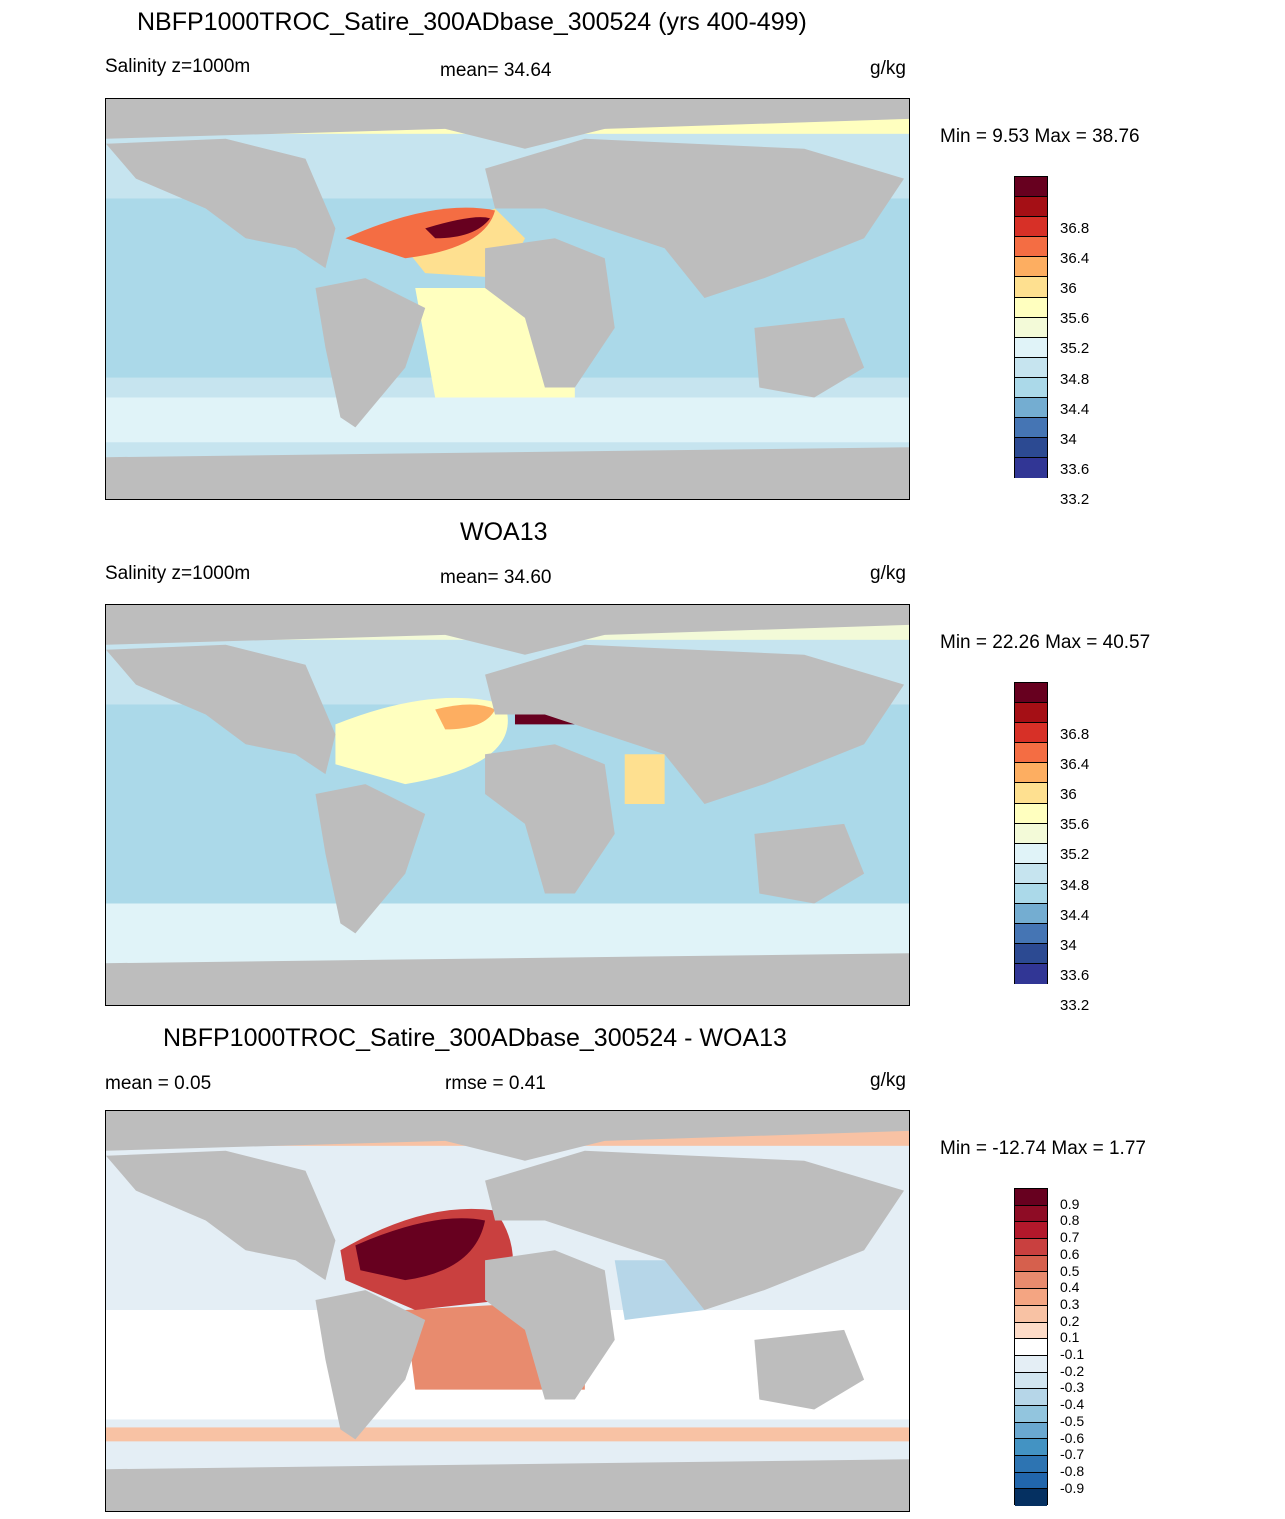  What do you see at coordinates (695, 1230) in the screenshot?
I see `eurasia` at bounding box center [695, 1230].